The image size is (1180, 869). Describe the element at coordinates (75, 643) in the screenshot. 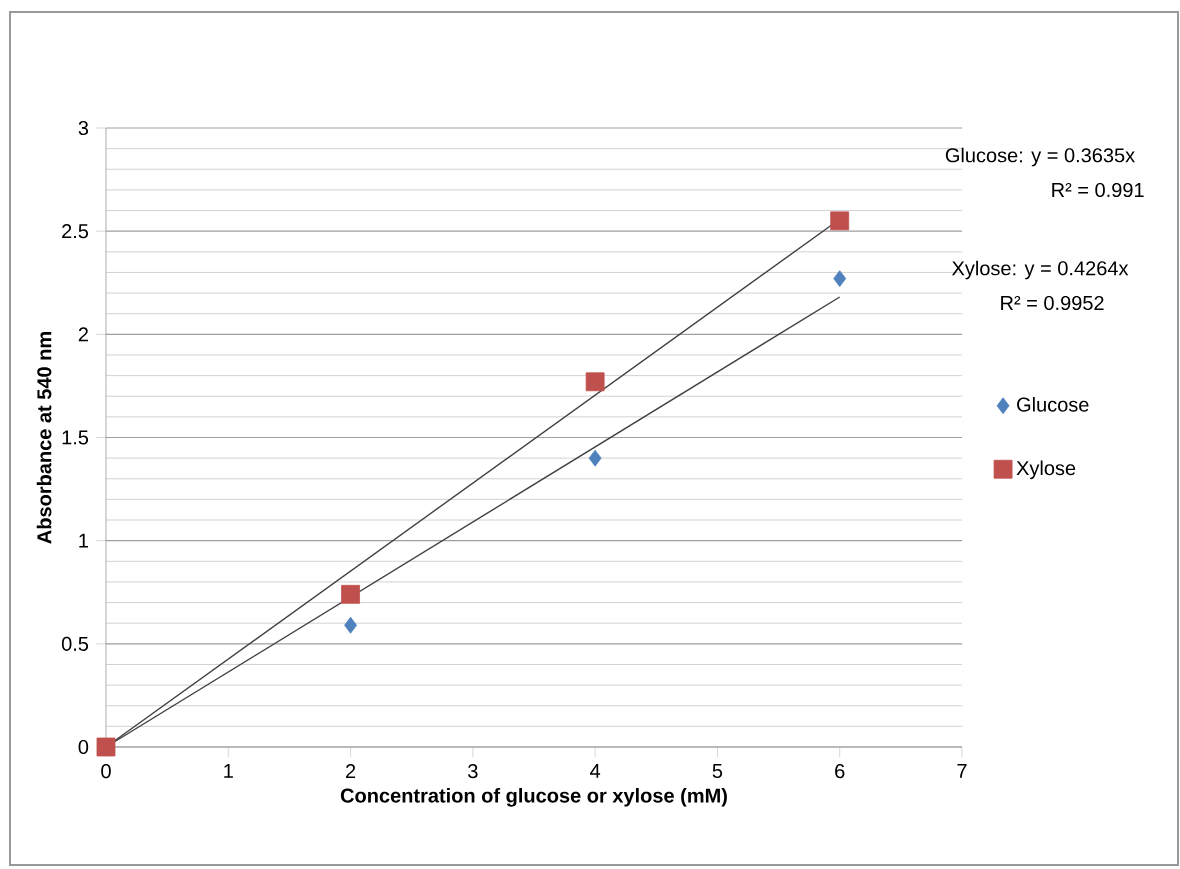

I see `y-tick-label: 0.5` at that location.